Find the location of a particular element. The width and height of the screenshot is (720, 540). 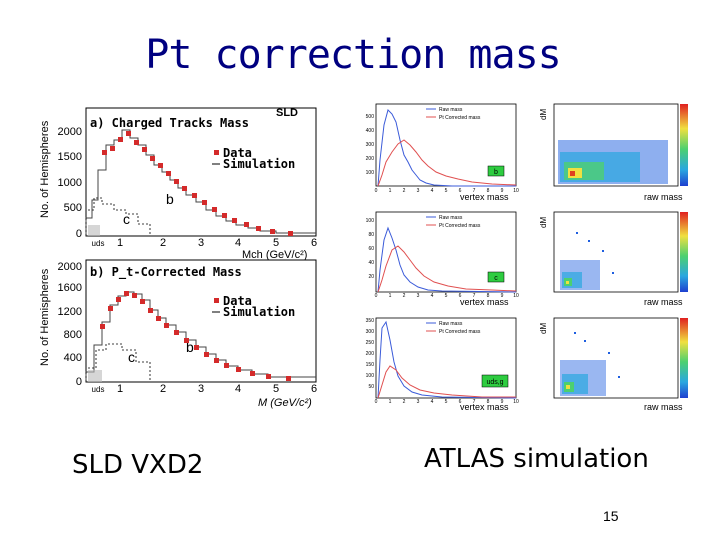

sld-top-c-hist is located at coordinates (118, 216).